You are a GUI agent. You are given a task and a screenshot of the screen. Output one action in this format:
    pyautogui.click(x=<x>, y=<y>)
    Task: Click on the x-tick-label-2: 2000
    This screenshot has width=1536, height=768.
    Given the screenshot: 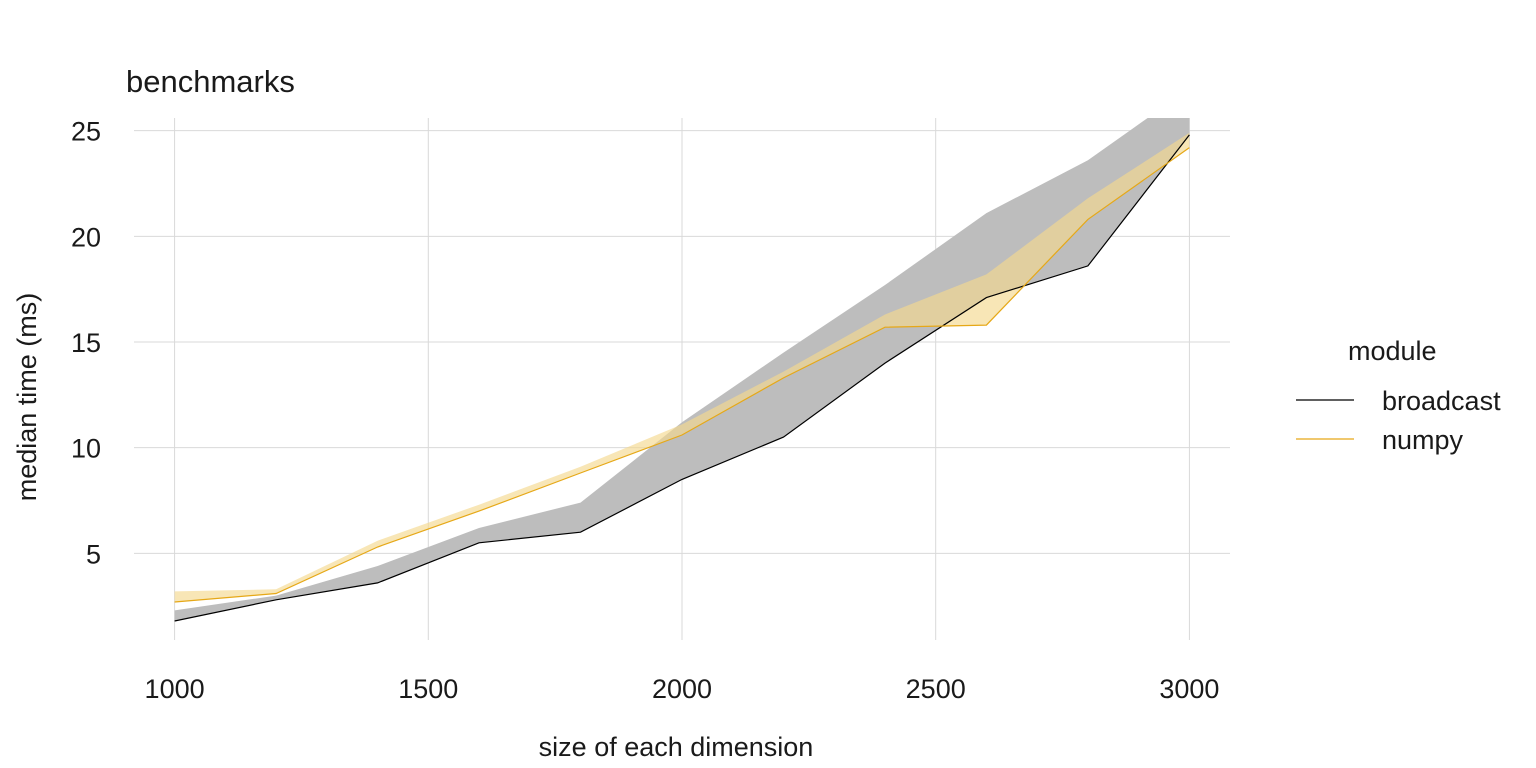 What is the action you would take?
    pyautogui.click(x=682, y=689)
    